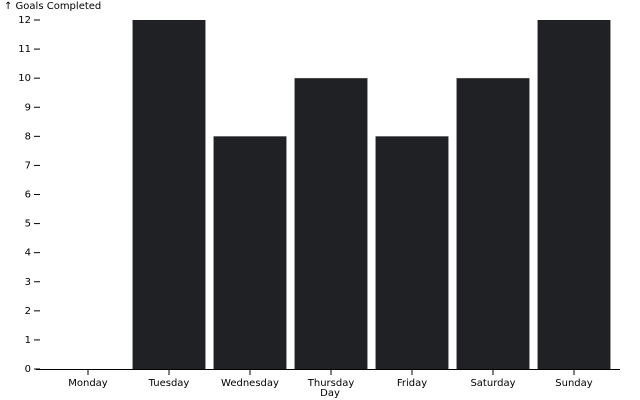 The image size is (640, 400). I want to click on y-axis-label: ↑ Goals Completed, so click(52, 6).